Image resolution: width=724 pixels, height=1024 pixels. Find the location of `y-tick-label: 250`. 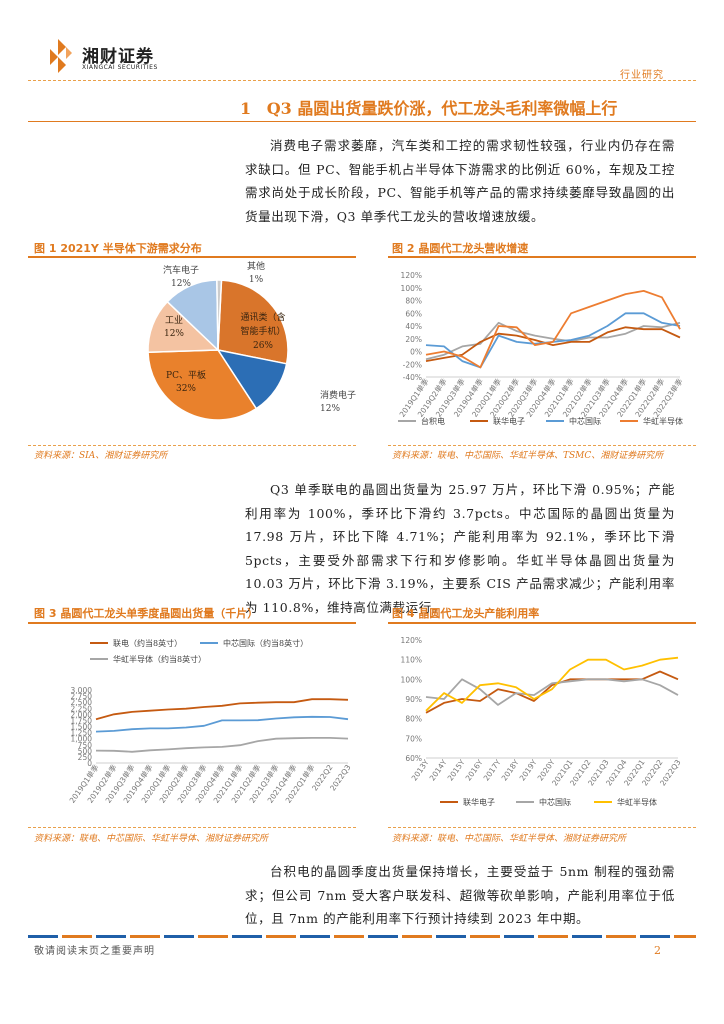

y-tick-label: 250 is located at coordinates (85, 757).